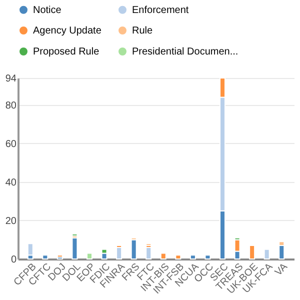 The image size is (300, 300). Describe the element at coordinates (143, 31) in the screenshot. I see `legend-label: Rule` at that location.